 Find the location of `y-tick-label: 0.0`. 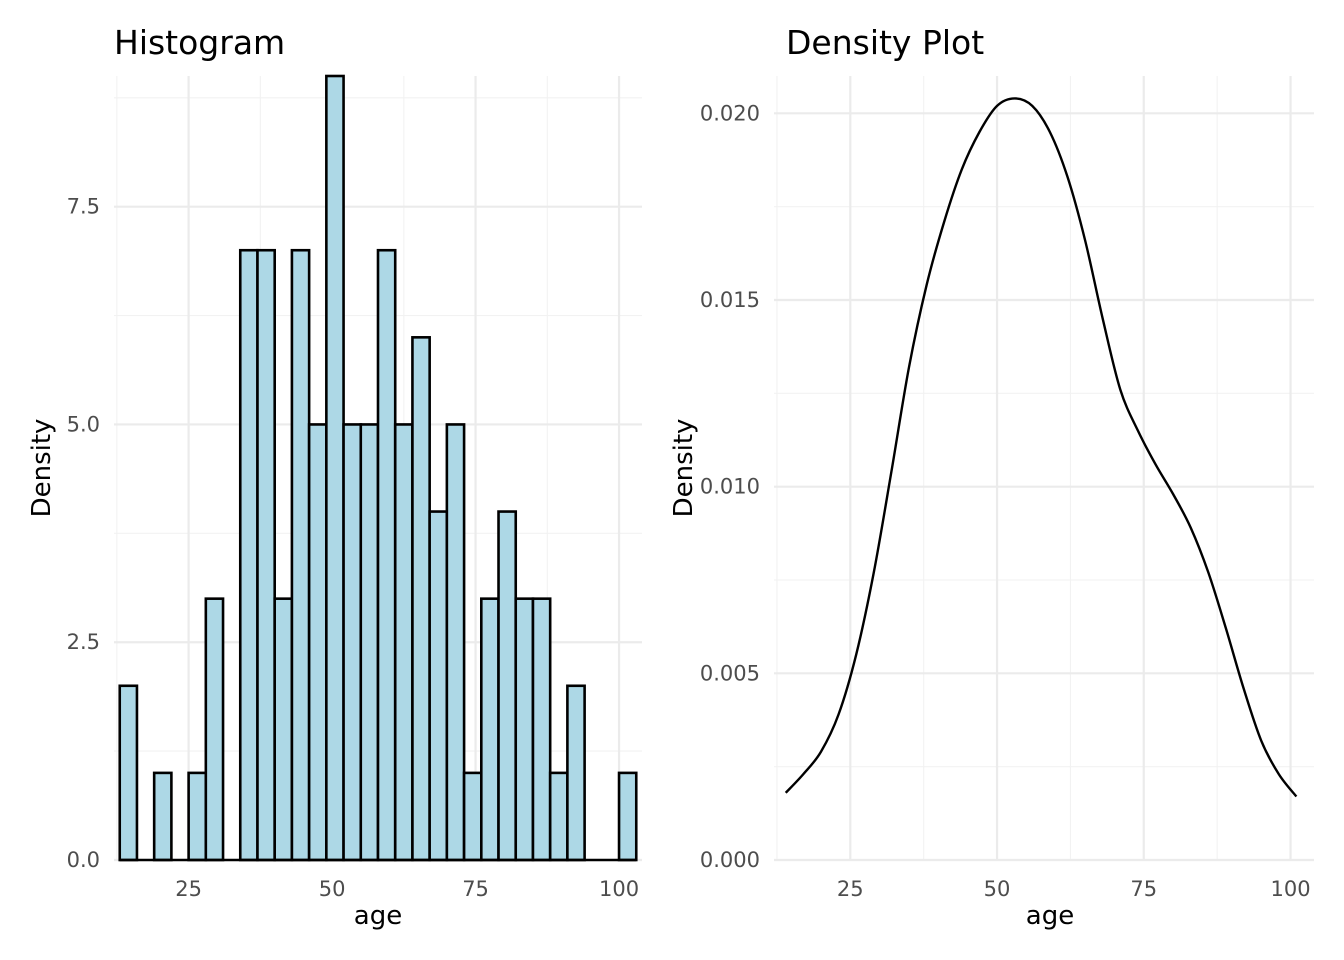

y-tick-label: 0.0 is located at coordinates (83, 860).